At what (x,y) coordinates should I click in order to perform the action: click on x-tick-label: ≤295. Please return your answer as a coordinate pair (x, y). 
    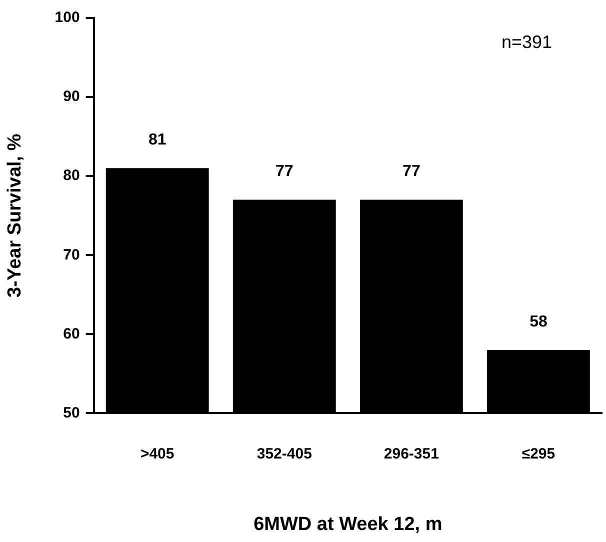
    Looking at the image, I should click on (539, 453).